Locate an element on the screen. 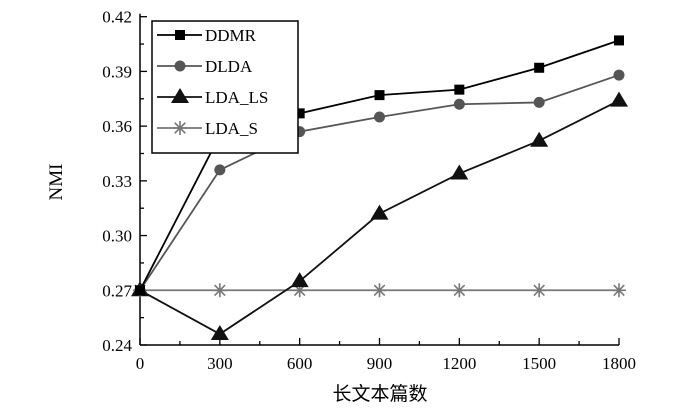 The width and height of the screenshot is (700, 411). legend-marker-star is located at coordinates (180, 128).